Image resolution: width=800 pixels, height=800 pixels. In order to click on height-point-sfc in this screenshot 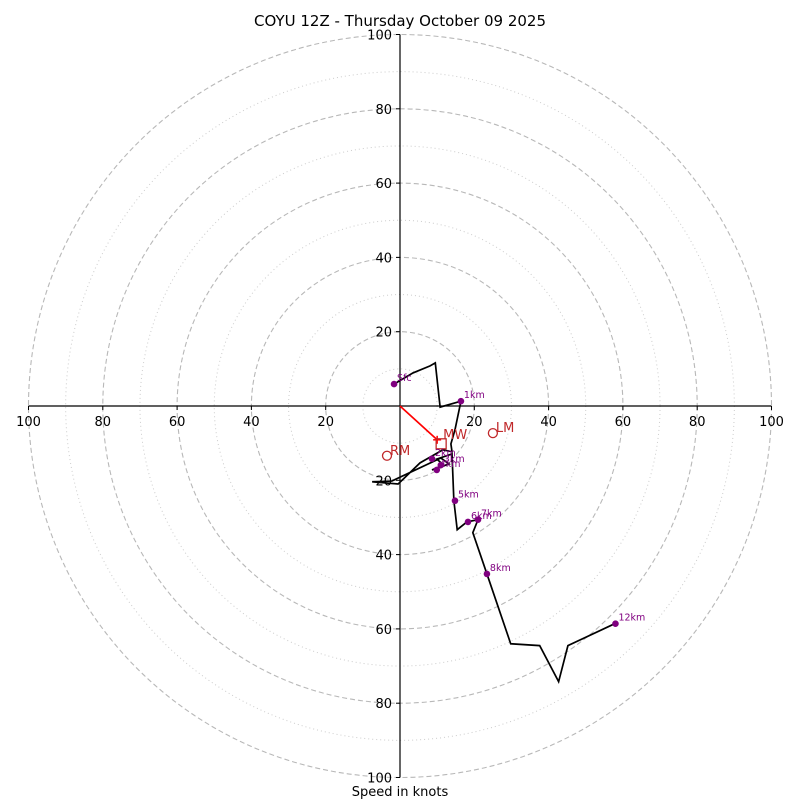, I will do `click(394, 384)`.